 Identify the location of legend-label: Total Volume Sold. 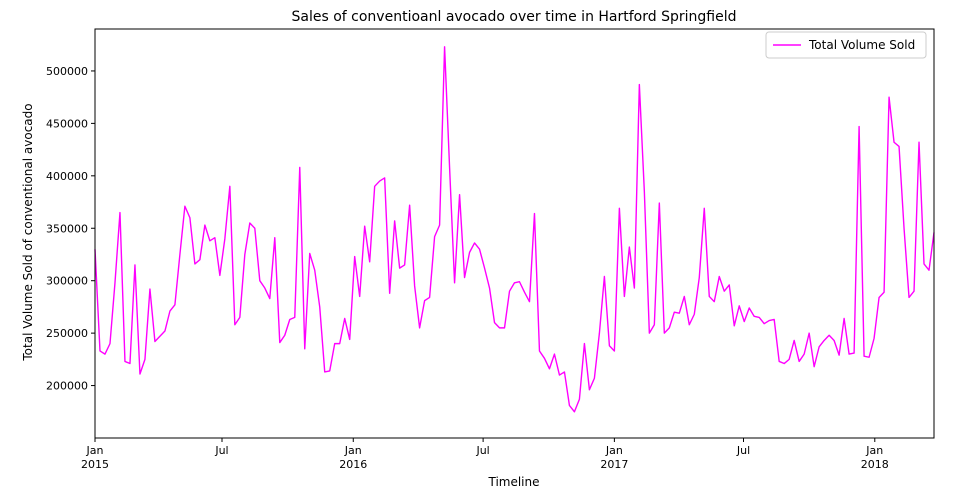
(861, 45).